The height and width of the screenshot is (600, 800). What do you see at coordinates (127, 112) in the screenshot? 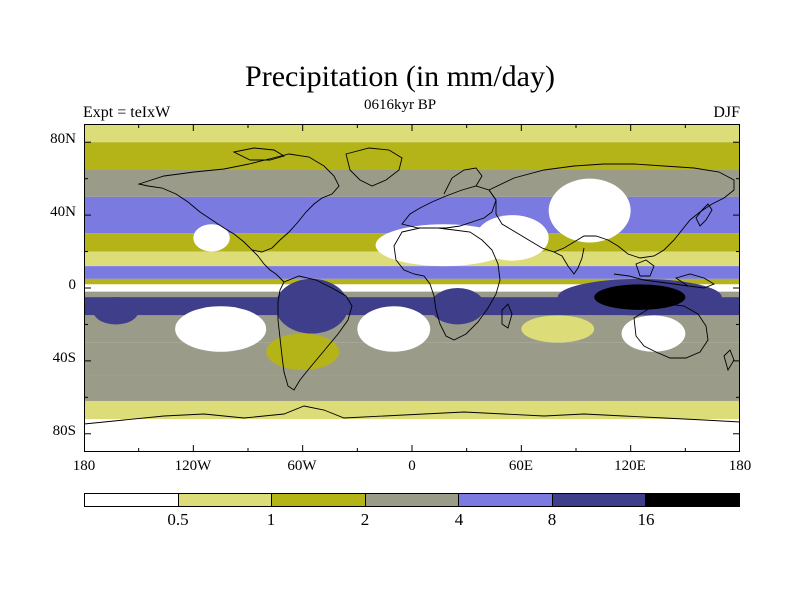
I see `experiment-label: Expt = teIxW` at bounding box center [127, 112].